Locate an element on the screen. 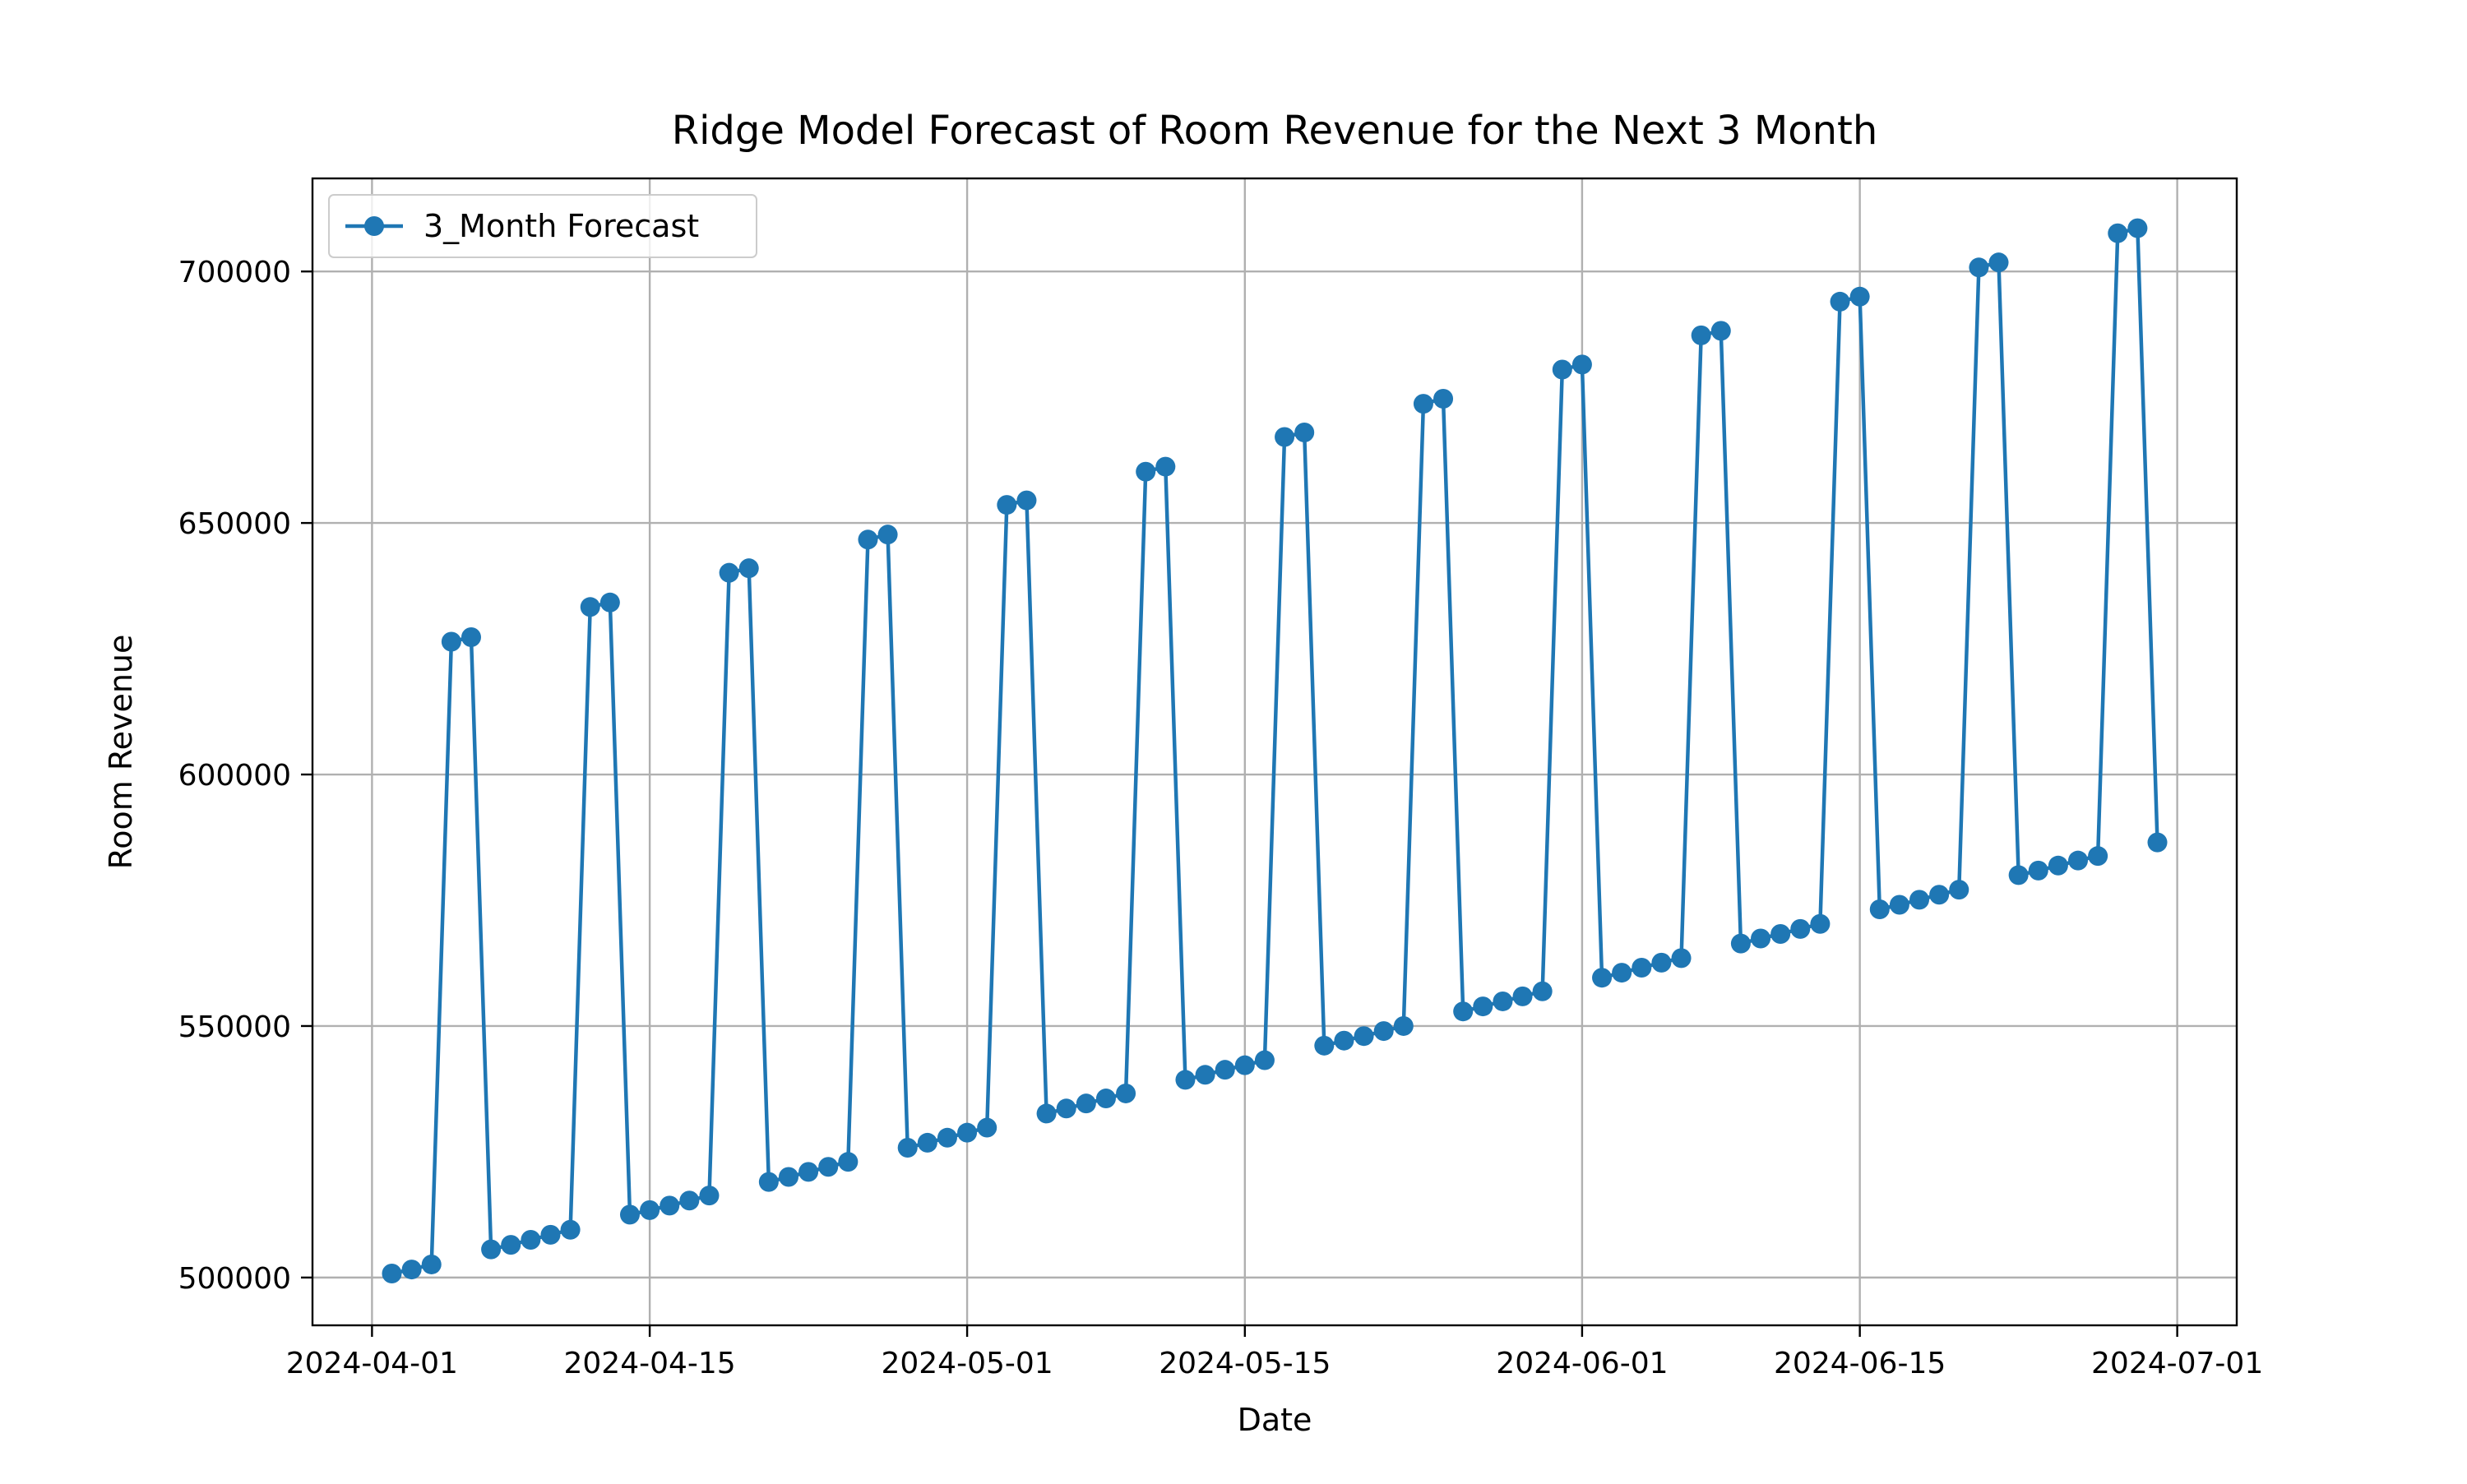 Image resolution: width=2467 pixels, height=1484 pixels. x-tick-label: 2024-06-01 is located at coordinates (1582, 1363).